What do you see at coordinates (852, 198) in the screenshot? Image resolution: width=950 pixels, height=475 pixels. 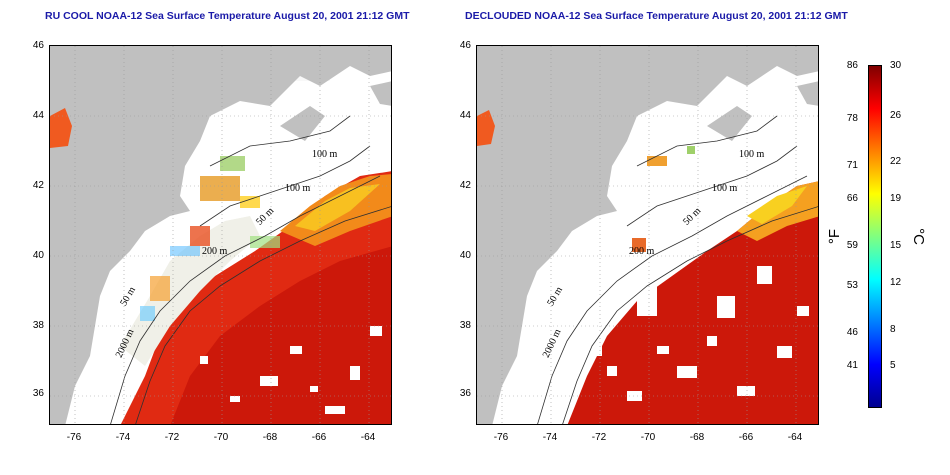 I see `colorbar-fahrenheit-tick: 66` at bounding box center [852, 198].